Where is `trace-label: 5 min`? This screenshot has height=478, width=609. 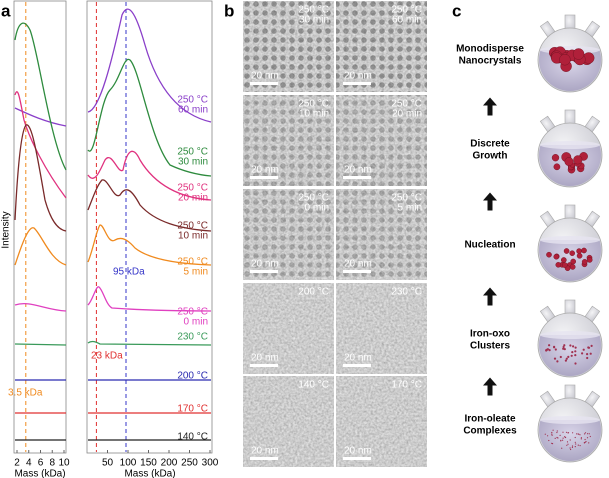 trace-label: 5 min is located at coordinates (196, 272).